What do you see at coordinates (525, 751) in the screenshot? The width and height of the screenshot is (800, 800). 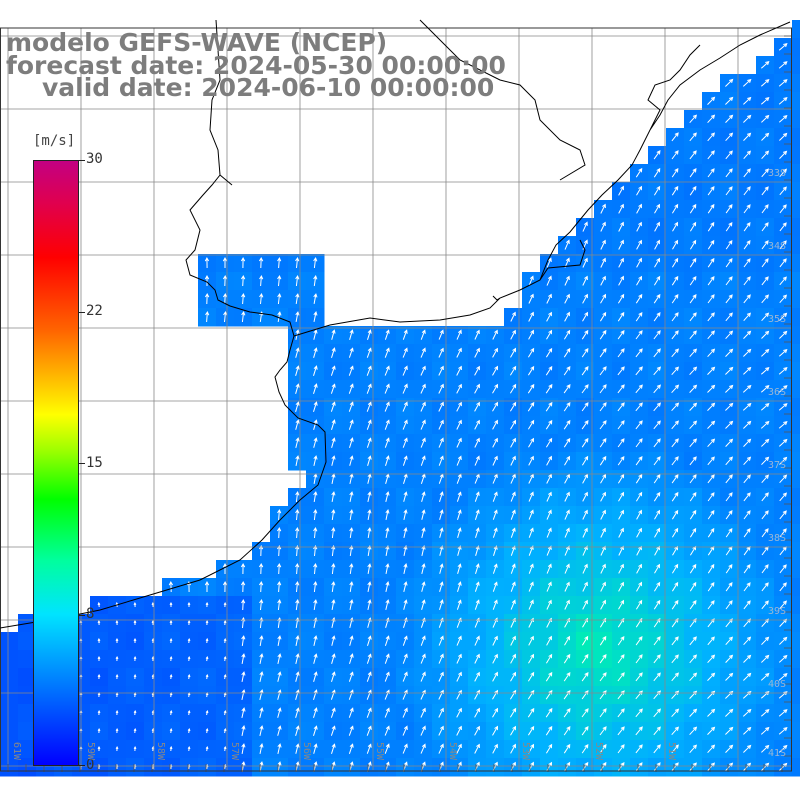 I see `lon-label: 53W` at bounding box center [525, 751].